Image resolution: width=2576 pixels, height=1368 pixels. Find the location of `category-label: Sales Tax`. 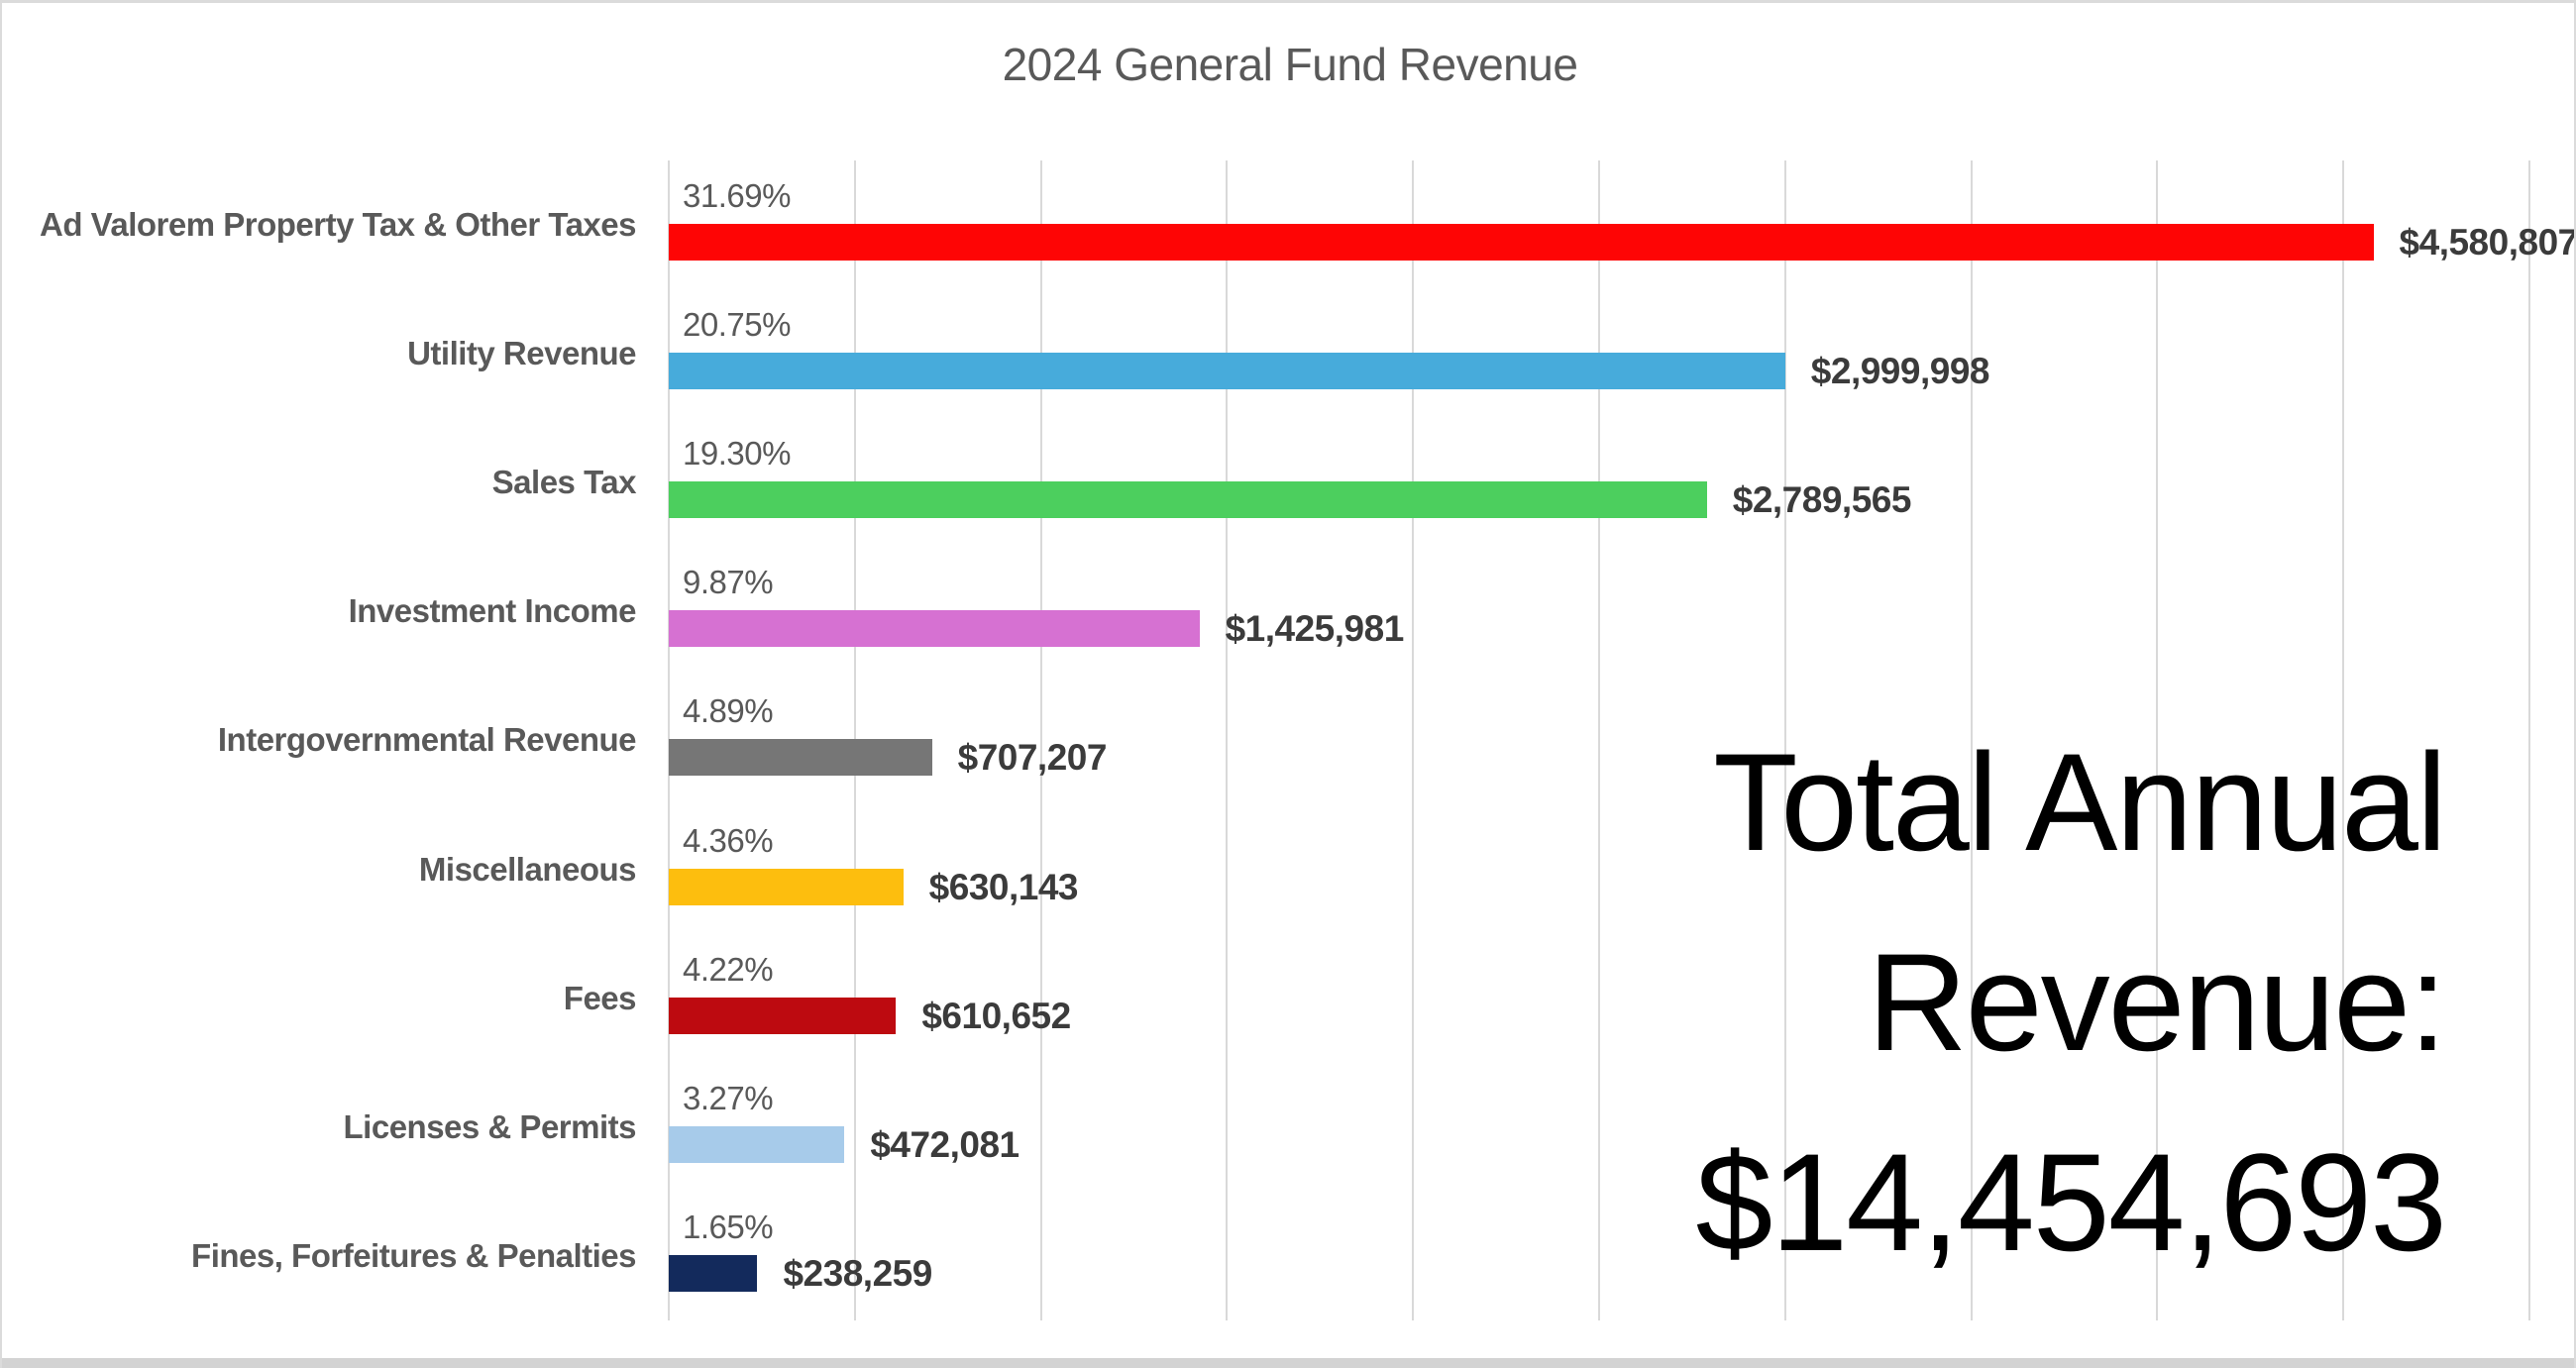

category-label: Sales Tax is located at coordinates (564, 482).